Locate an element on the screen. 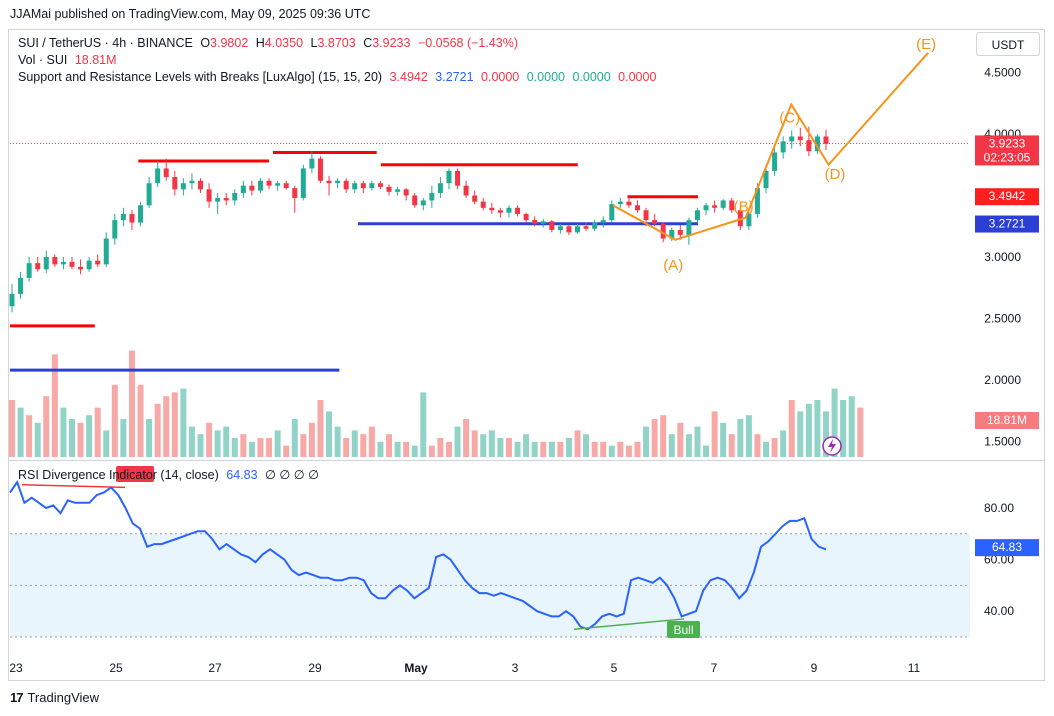 This screenshot has height=716, width=1054. sr-value-2: 0.0000 is located at coordinates (500, 77).